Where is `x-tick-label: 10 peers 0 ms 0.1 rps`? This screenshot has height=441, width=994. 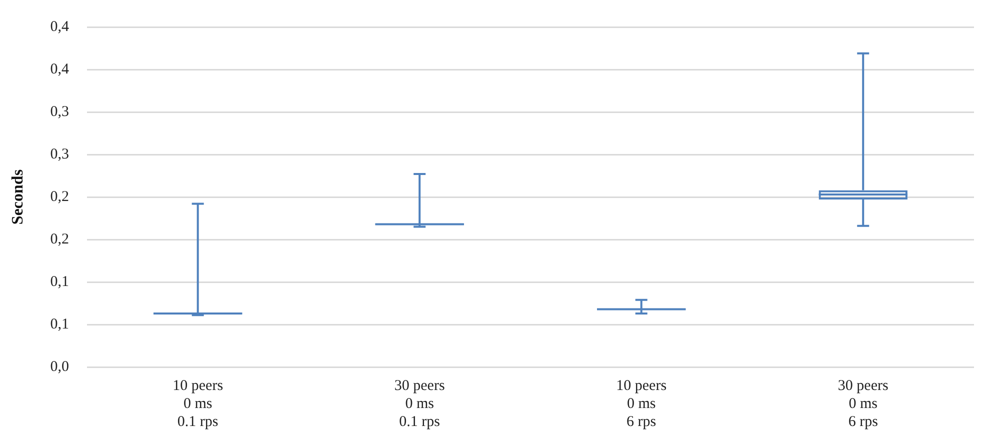 x-tick-label: 10 peers 0 ms 0.1 rps is located at coordinates (198, 404).